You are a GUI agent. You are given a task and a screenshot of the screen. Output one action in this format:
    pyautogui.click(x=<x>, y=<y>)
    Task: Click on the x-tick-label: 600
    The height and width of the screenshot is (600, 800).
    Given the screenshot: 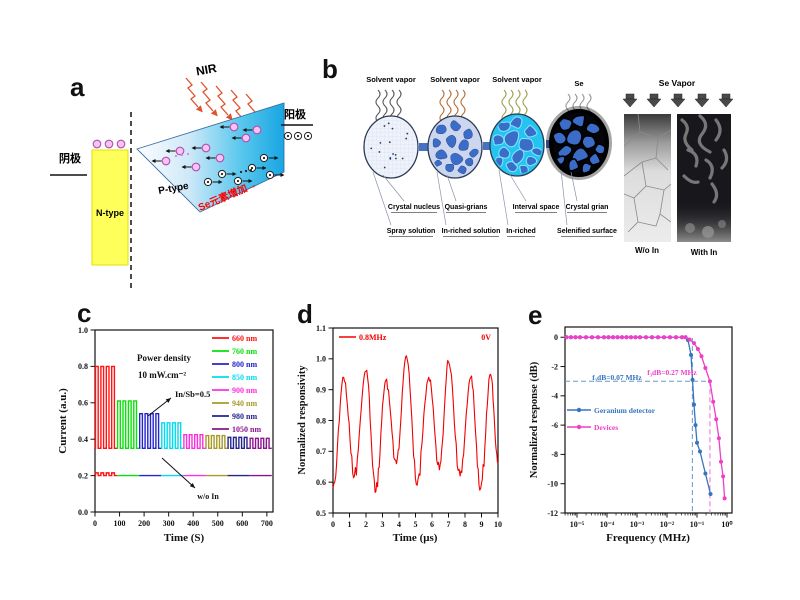 What is the action you would take?
    pyautogui.click(x=242, y=523)
    